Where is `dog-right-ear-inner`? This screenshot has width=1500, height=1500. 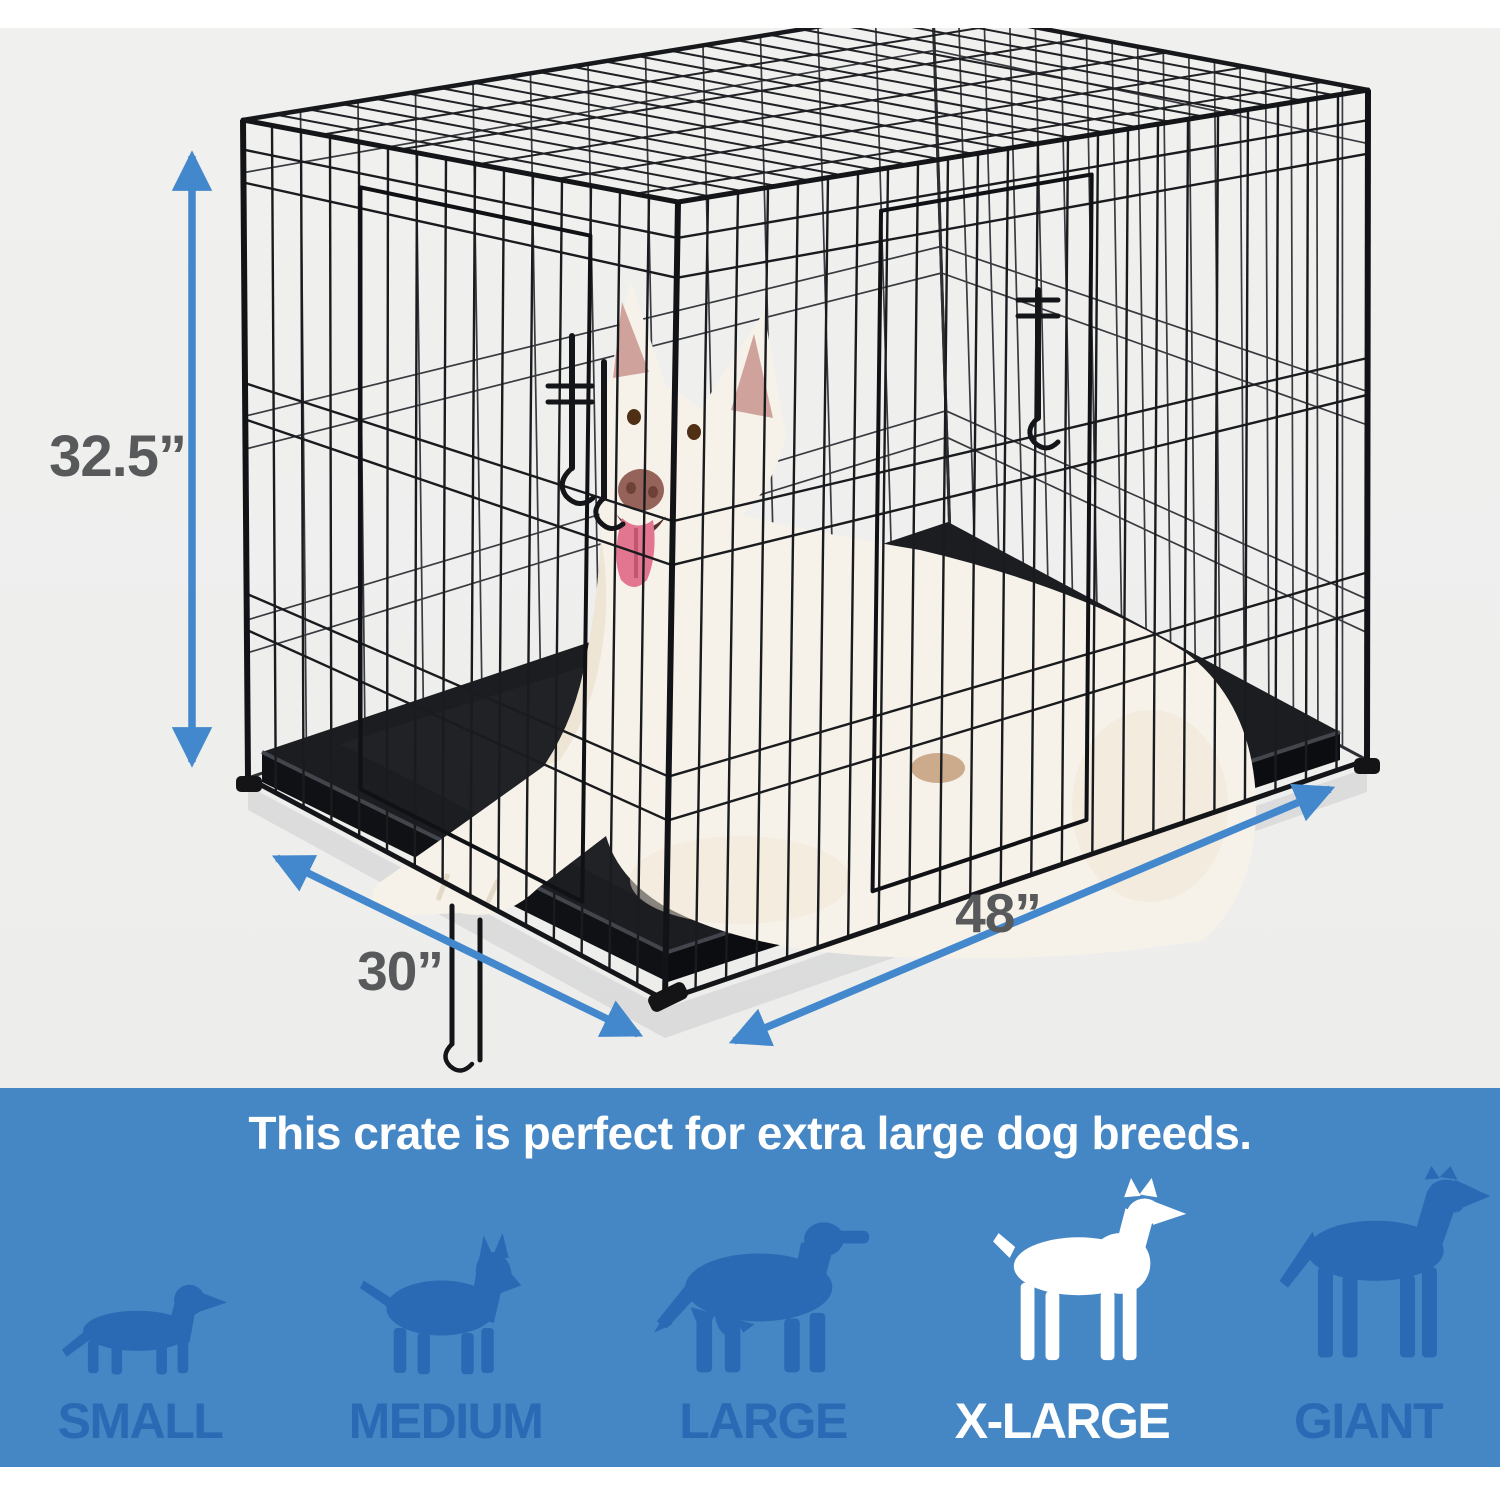 dog-right-ear-inner is located at coordinates (752, 376).